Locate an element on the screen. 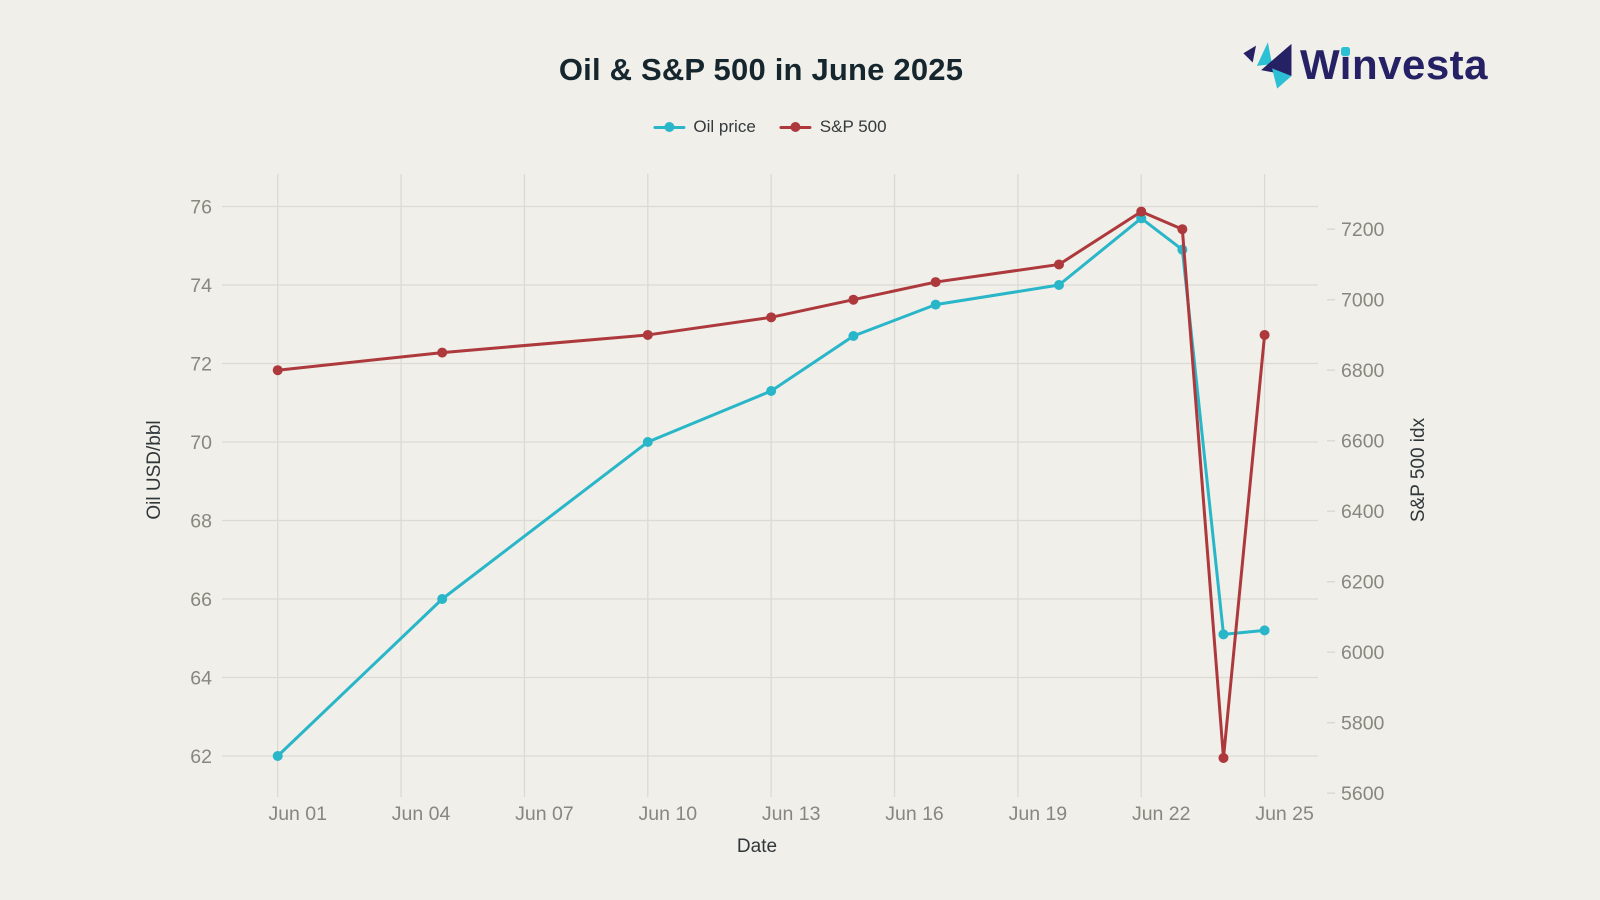 The image size is (1600, 900). left-y-tick-label: 62 is located at coordinates (201, 757).